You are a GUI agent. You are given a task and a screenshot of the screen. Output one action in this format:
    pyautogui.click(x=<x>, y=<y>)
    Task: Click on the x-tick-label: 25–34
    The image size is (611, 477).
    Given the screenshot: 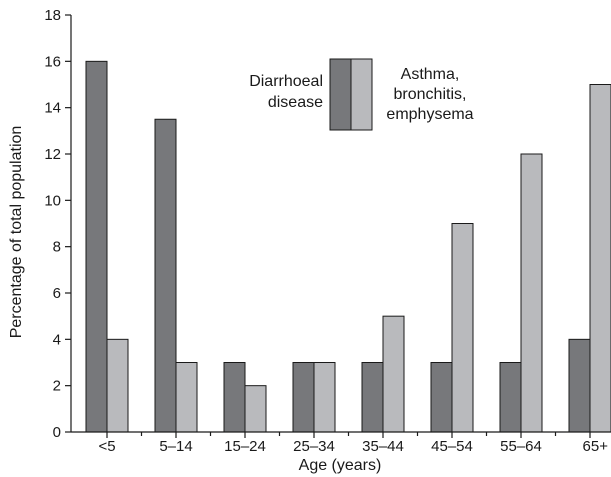 What is the action you would take?
    pyautogui.click(x=314, y=446)
    